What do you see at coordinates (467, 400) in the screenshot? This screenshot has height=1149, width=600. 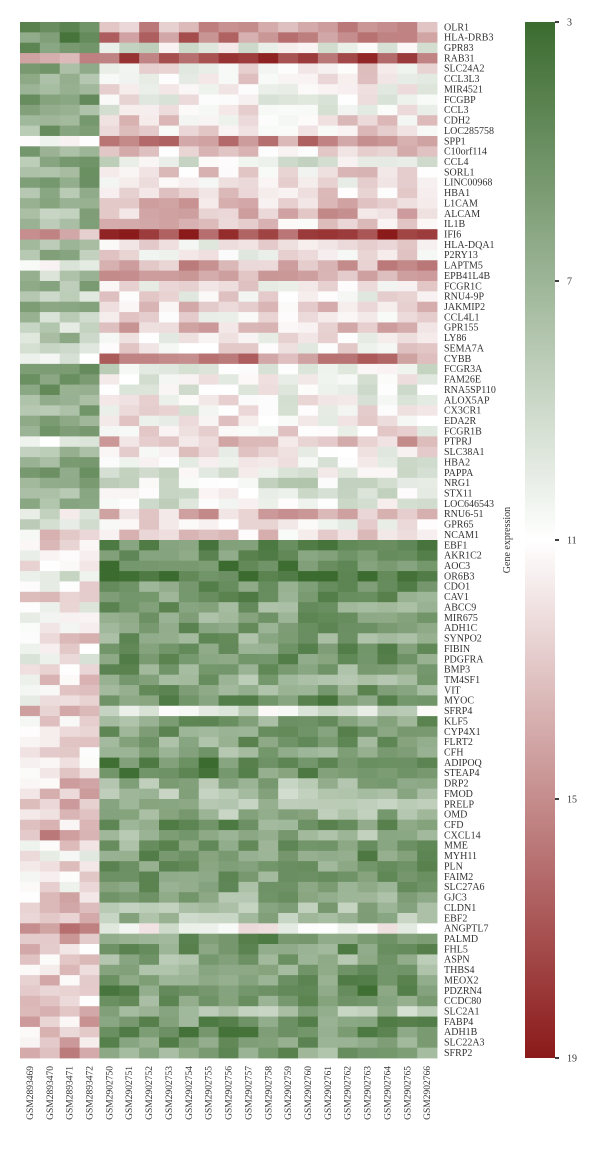 I see `row-label: ALOX5AP` at bounding box center [467, 400].